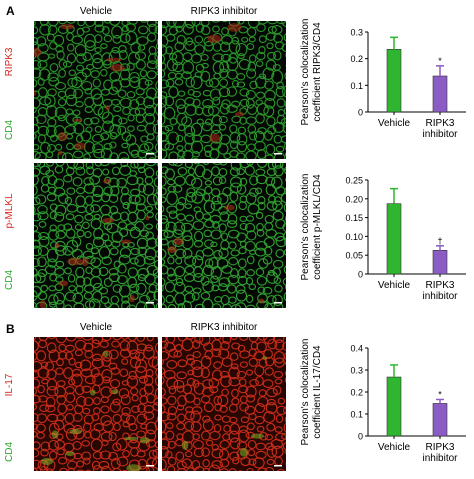 This screenshot has width=474, height=479. Describe the element at coordinates (9, 94) in the screenshot. I see `row-label-ripk3-cd4: CD4 RIPK3` at that location.